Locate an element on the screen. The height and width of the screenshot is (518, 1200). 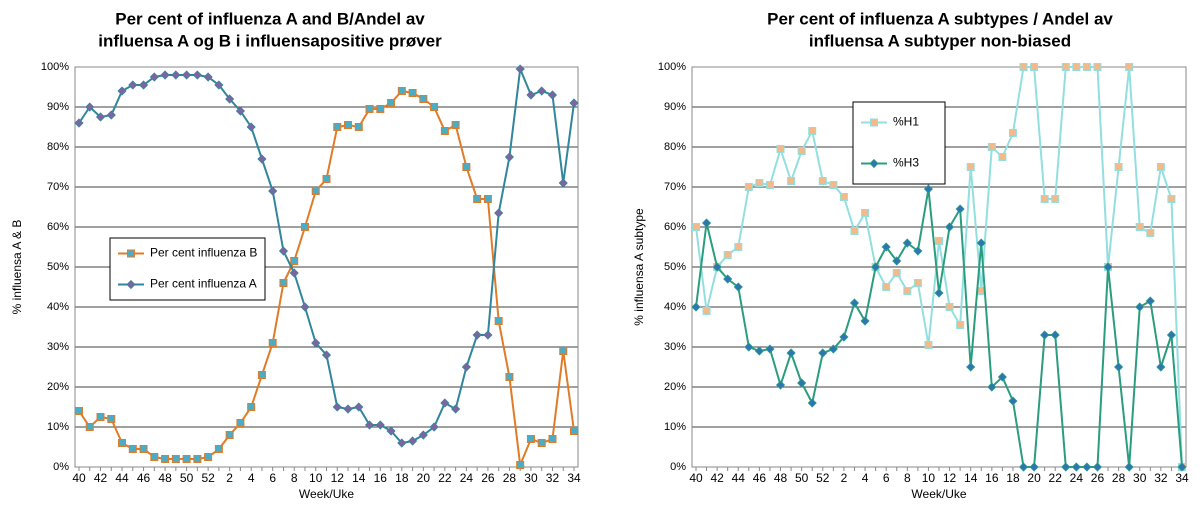
x-tick-label: 20 is located at coordinates (1034, 478).